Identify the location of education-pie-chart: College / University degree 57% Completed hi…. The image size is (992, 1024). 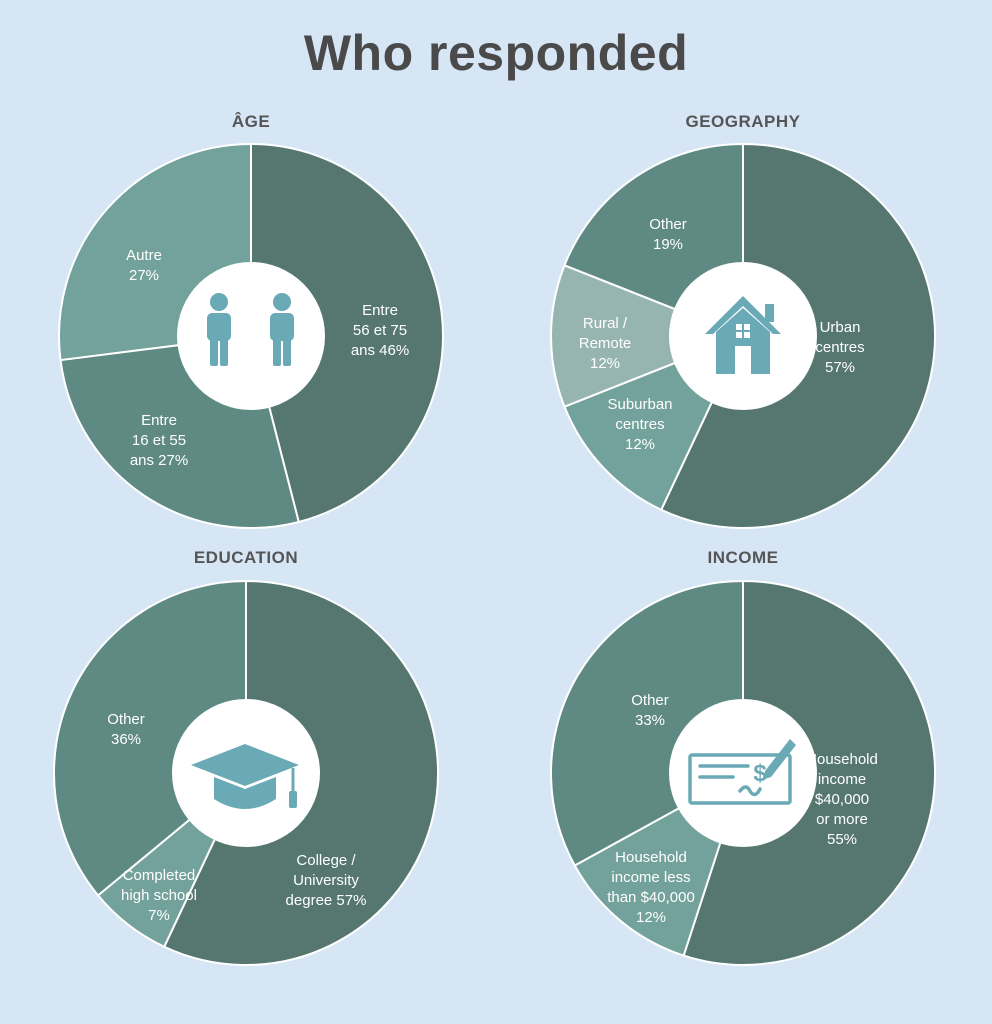
(246, 773).